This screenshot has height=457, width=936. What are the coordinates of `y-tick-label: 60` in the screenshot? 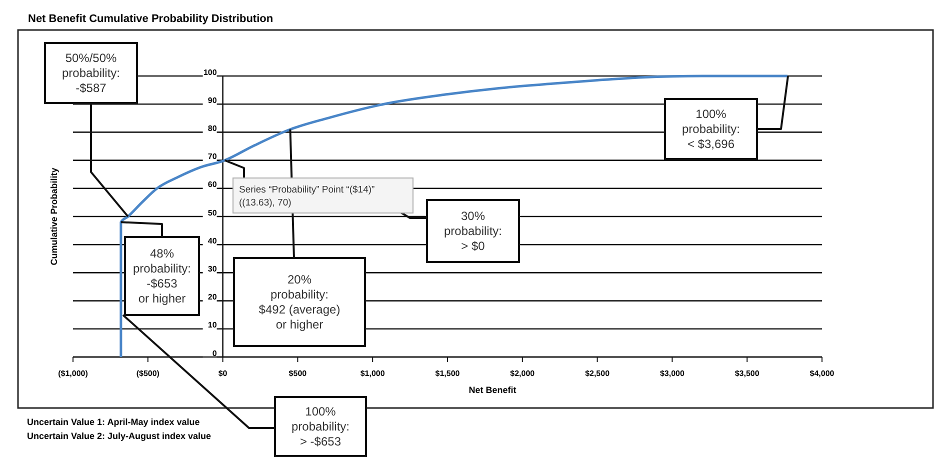 It's located at (213, 185).